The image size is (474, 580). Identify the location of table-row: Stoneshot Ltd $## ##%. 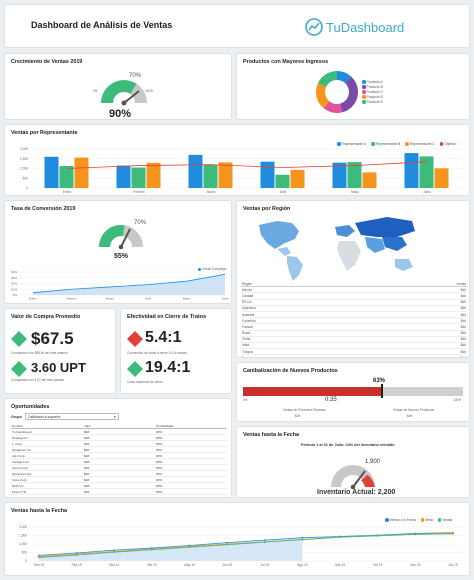
(119, 473).